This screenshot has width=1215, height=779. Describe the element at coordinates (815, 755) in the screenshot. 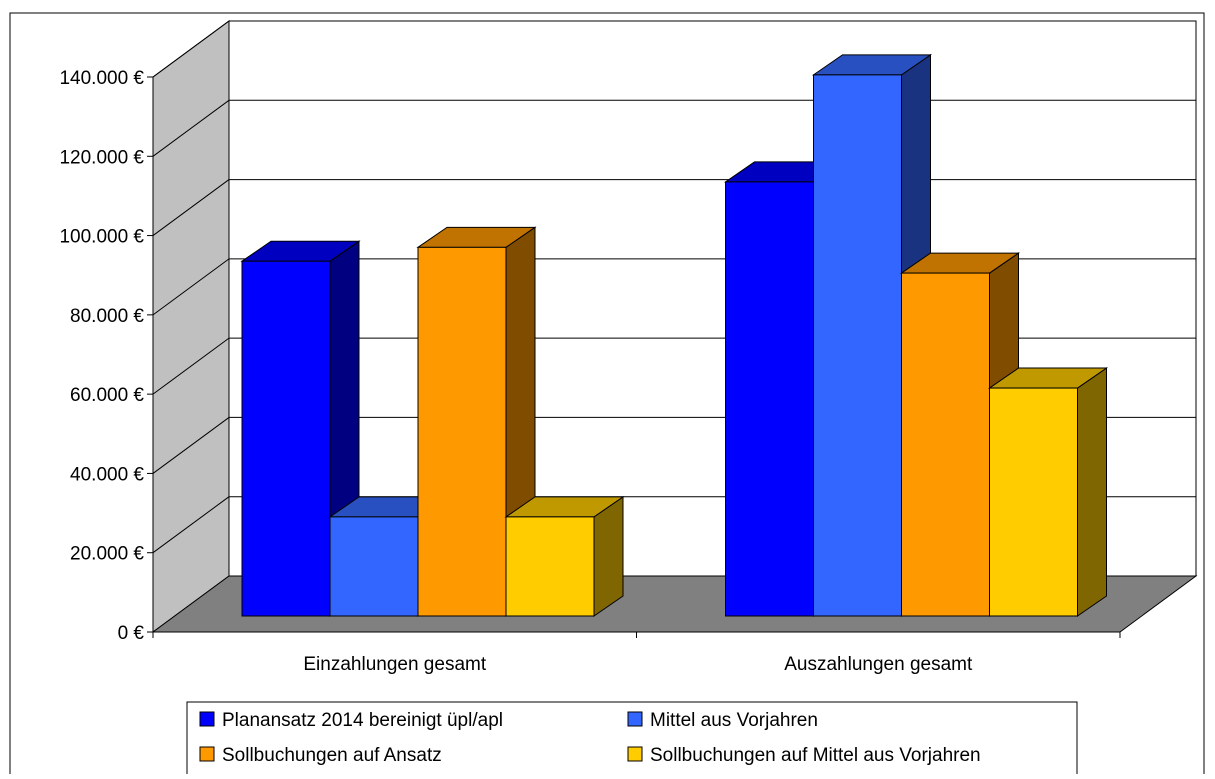

I see `legend-label: Sollbuchungen auf Mittel aus Vorjahren` at that location.